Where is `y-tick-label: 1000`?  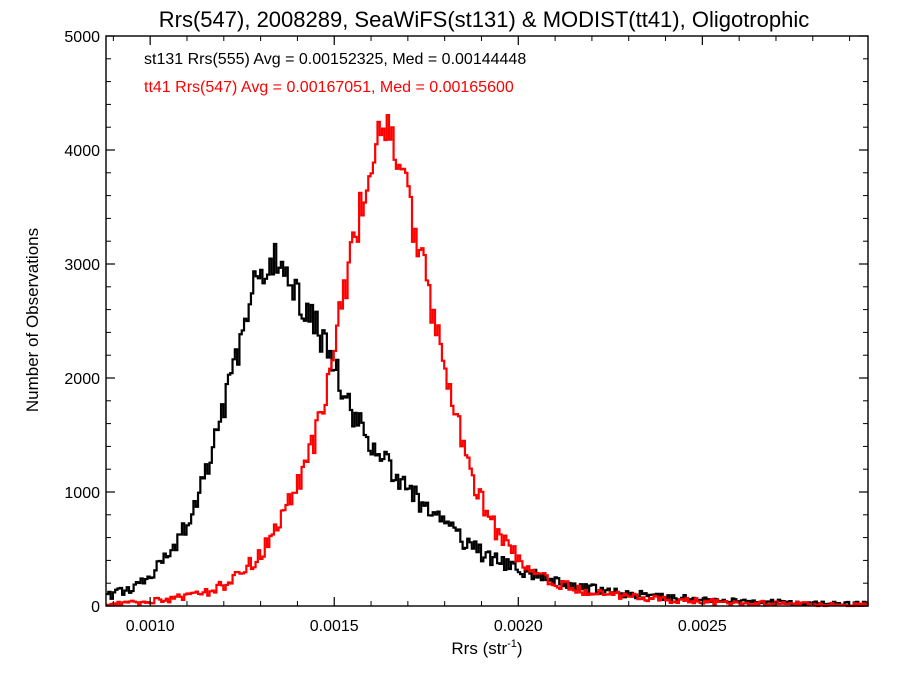
y-tick-label: 1000 is located at coordinates (82, 493).